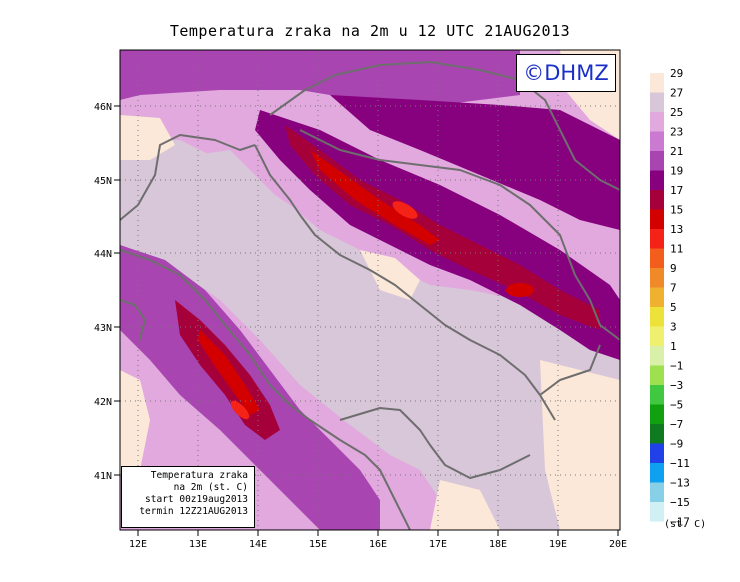 This screenshot has width=740, height=582. I want to click on legend-label: −3, so click(676, 385).